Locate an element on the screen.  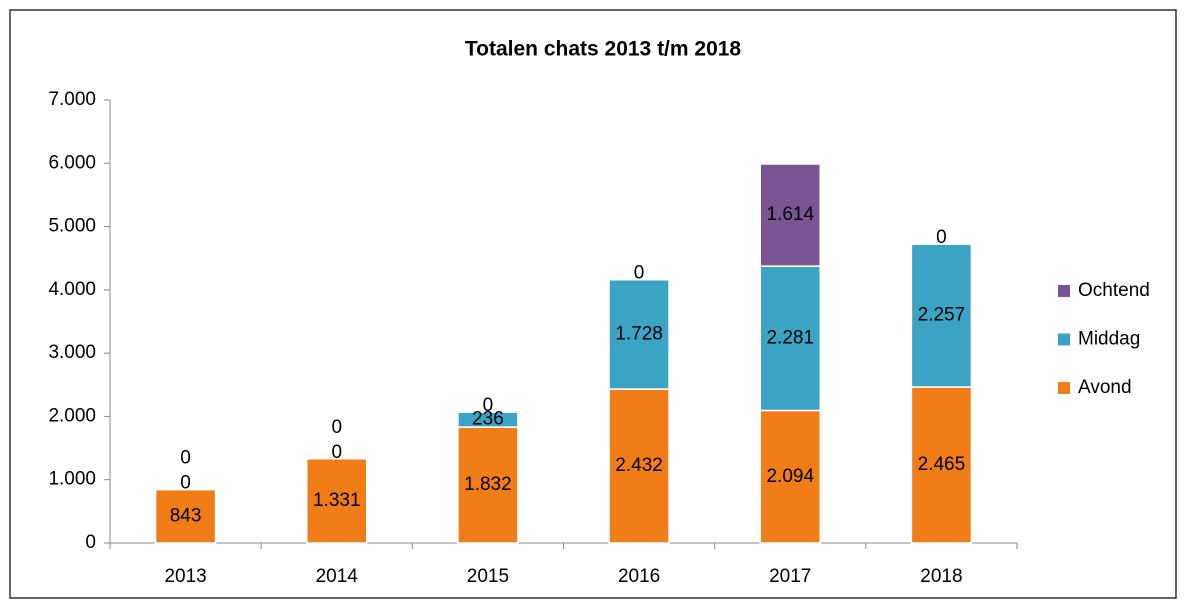
y-tick-label: 6.000 is located at coordinates (72, 162).